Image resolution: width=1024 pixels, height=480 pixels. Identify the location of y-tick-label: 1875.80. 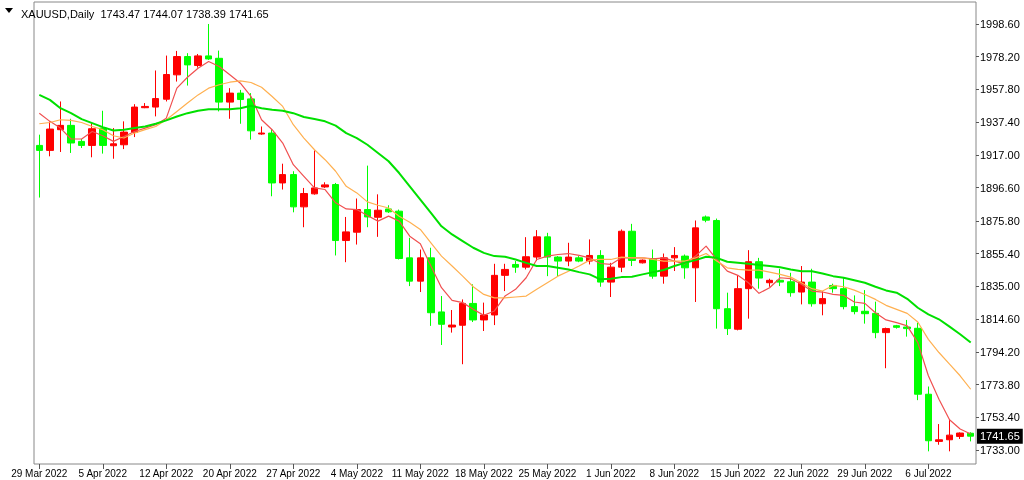
(1000, 220).